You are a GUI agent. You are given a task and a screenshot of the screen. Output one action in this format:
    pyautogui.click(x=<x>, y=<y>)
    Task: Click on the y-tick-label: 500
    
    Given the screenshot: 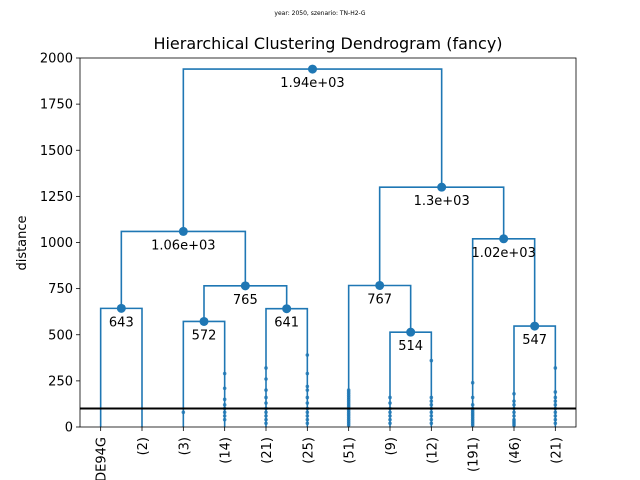 What is the action you would take?
    pyautogui.click(x=60, y=335)
    